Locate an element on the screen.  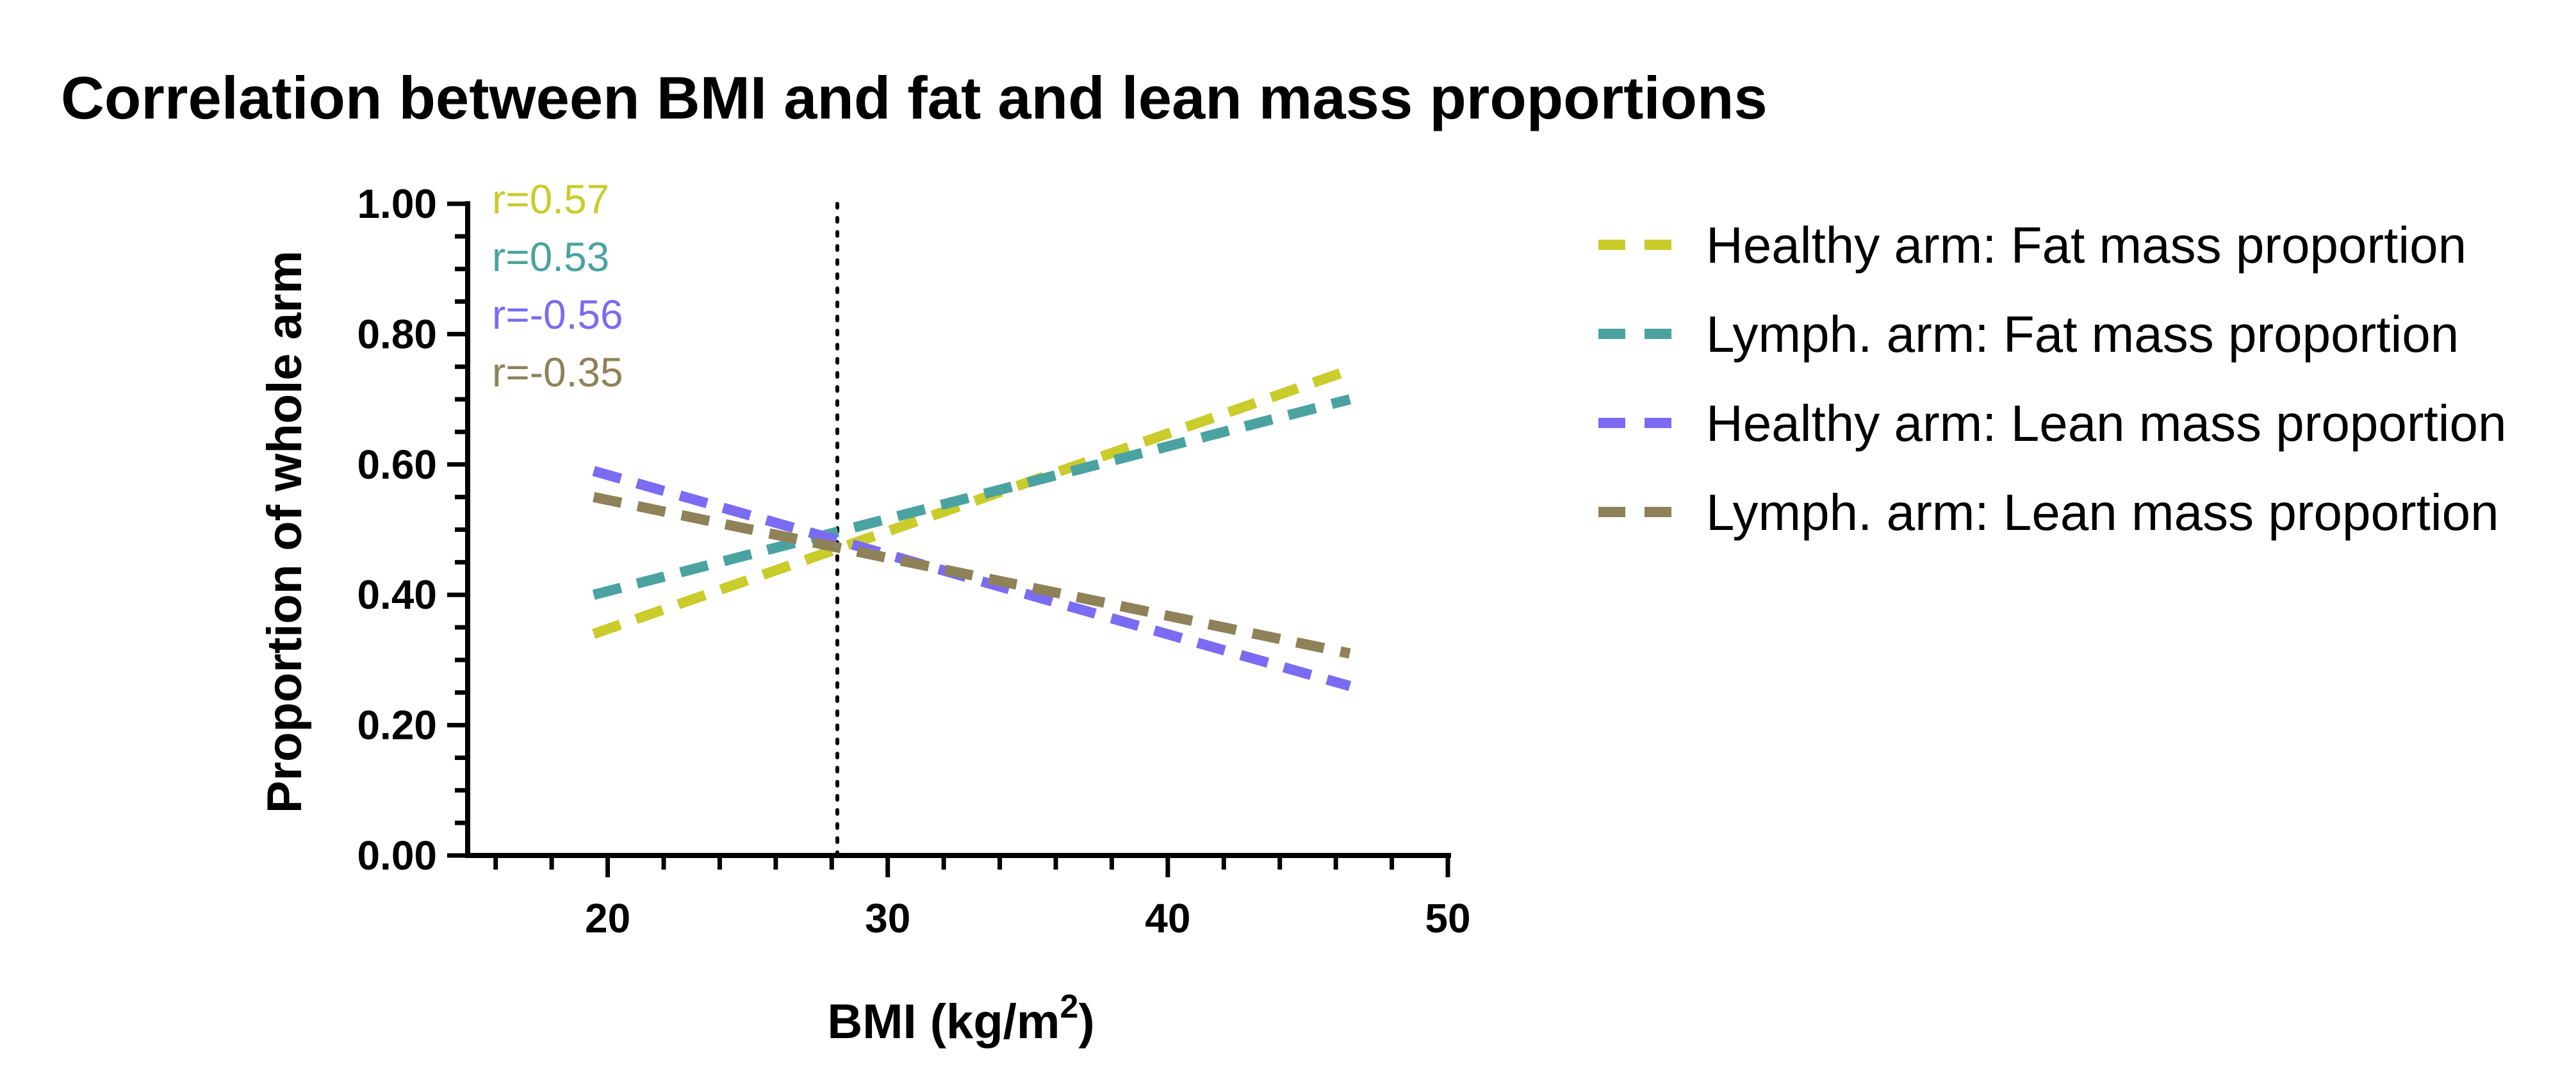
r-annotation-2: r=0.53 is located at coordinates (550, 257).